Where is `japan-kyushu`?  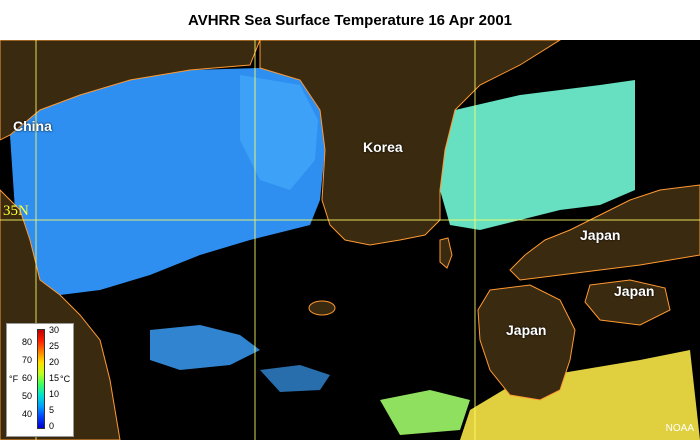 japan-kyushu is located at coordinates (526, 342).